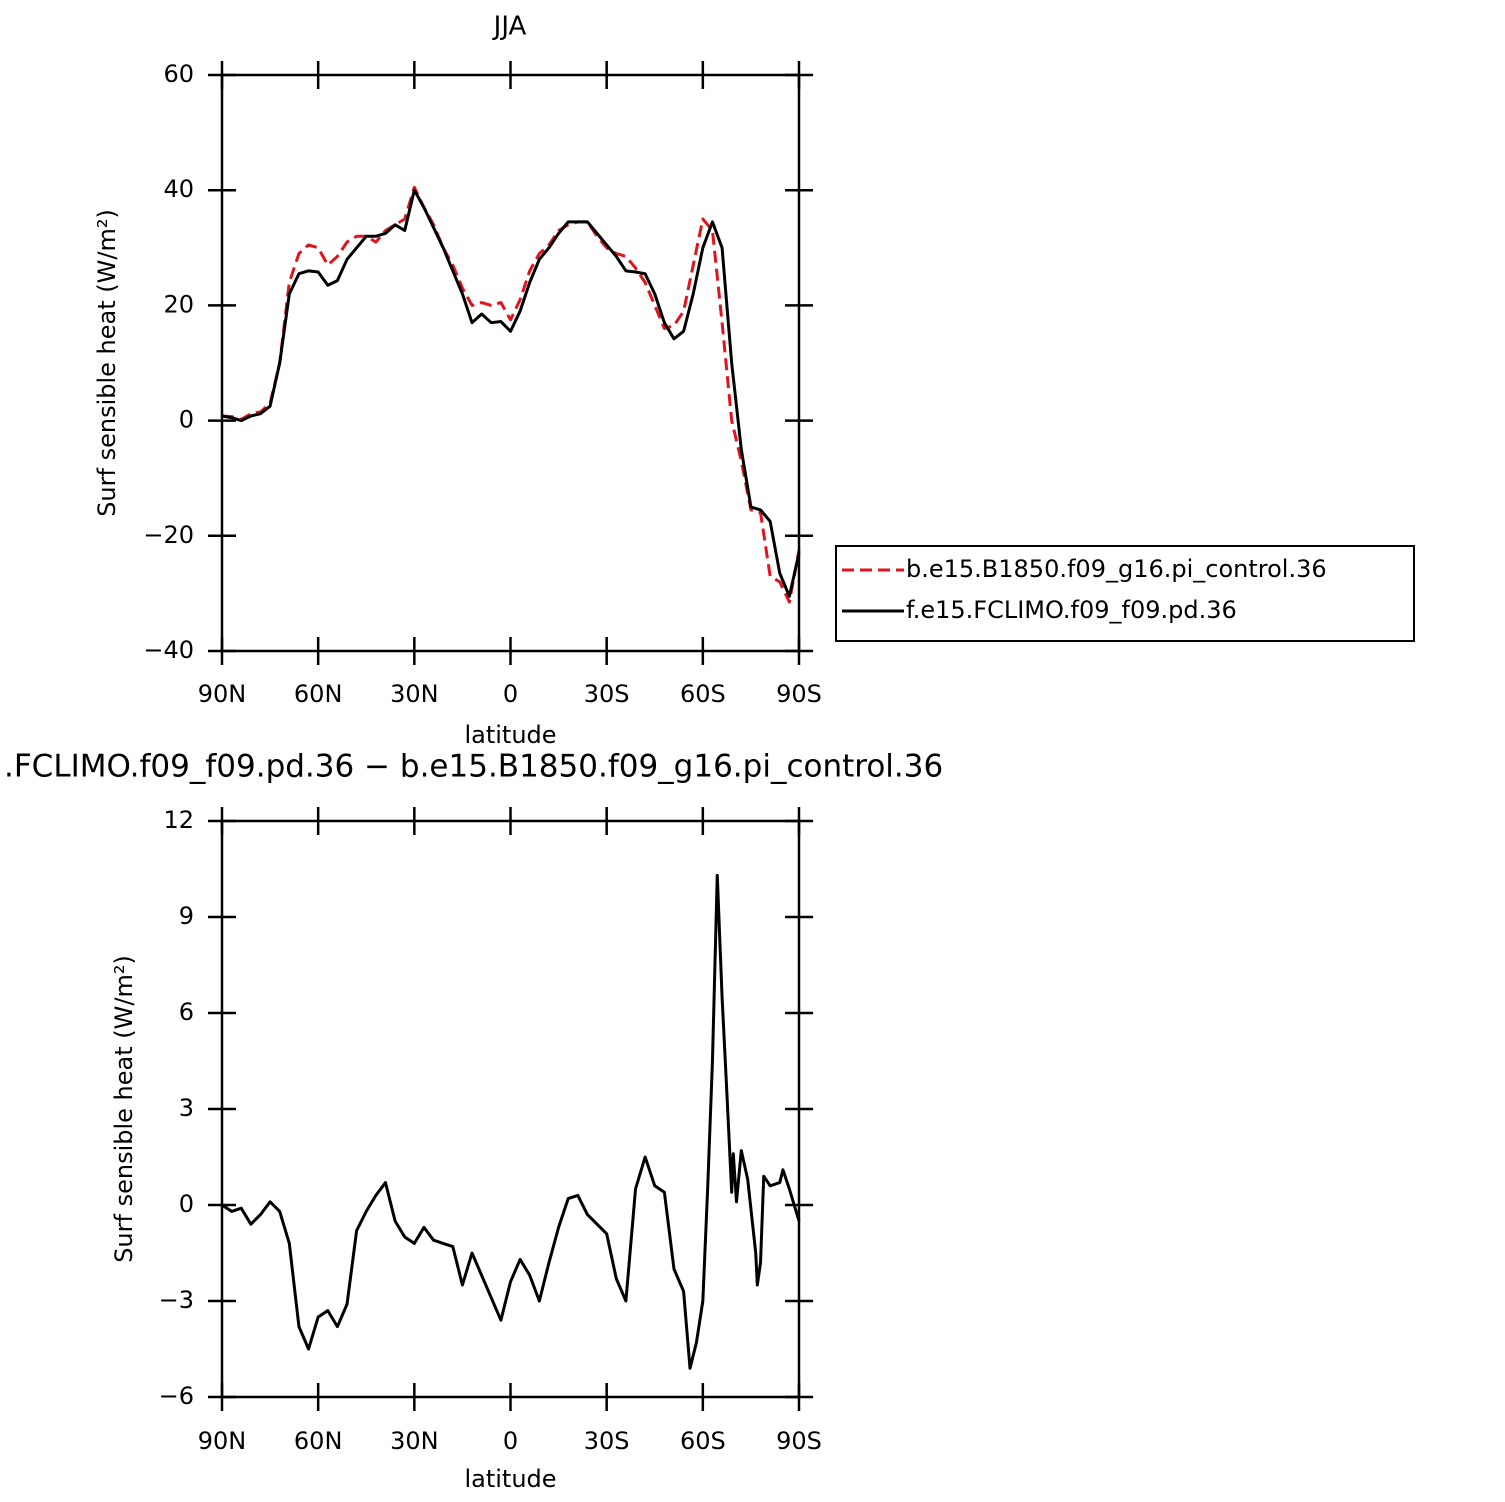 The image size is (1505, 1502). I want to click on legend-box, so click(1125, 593).